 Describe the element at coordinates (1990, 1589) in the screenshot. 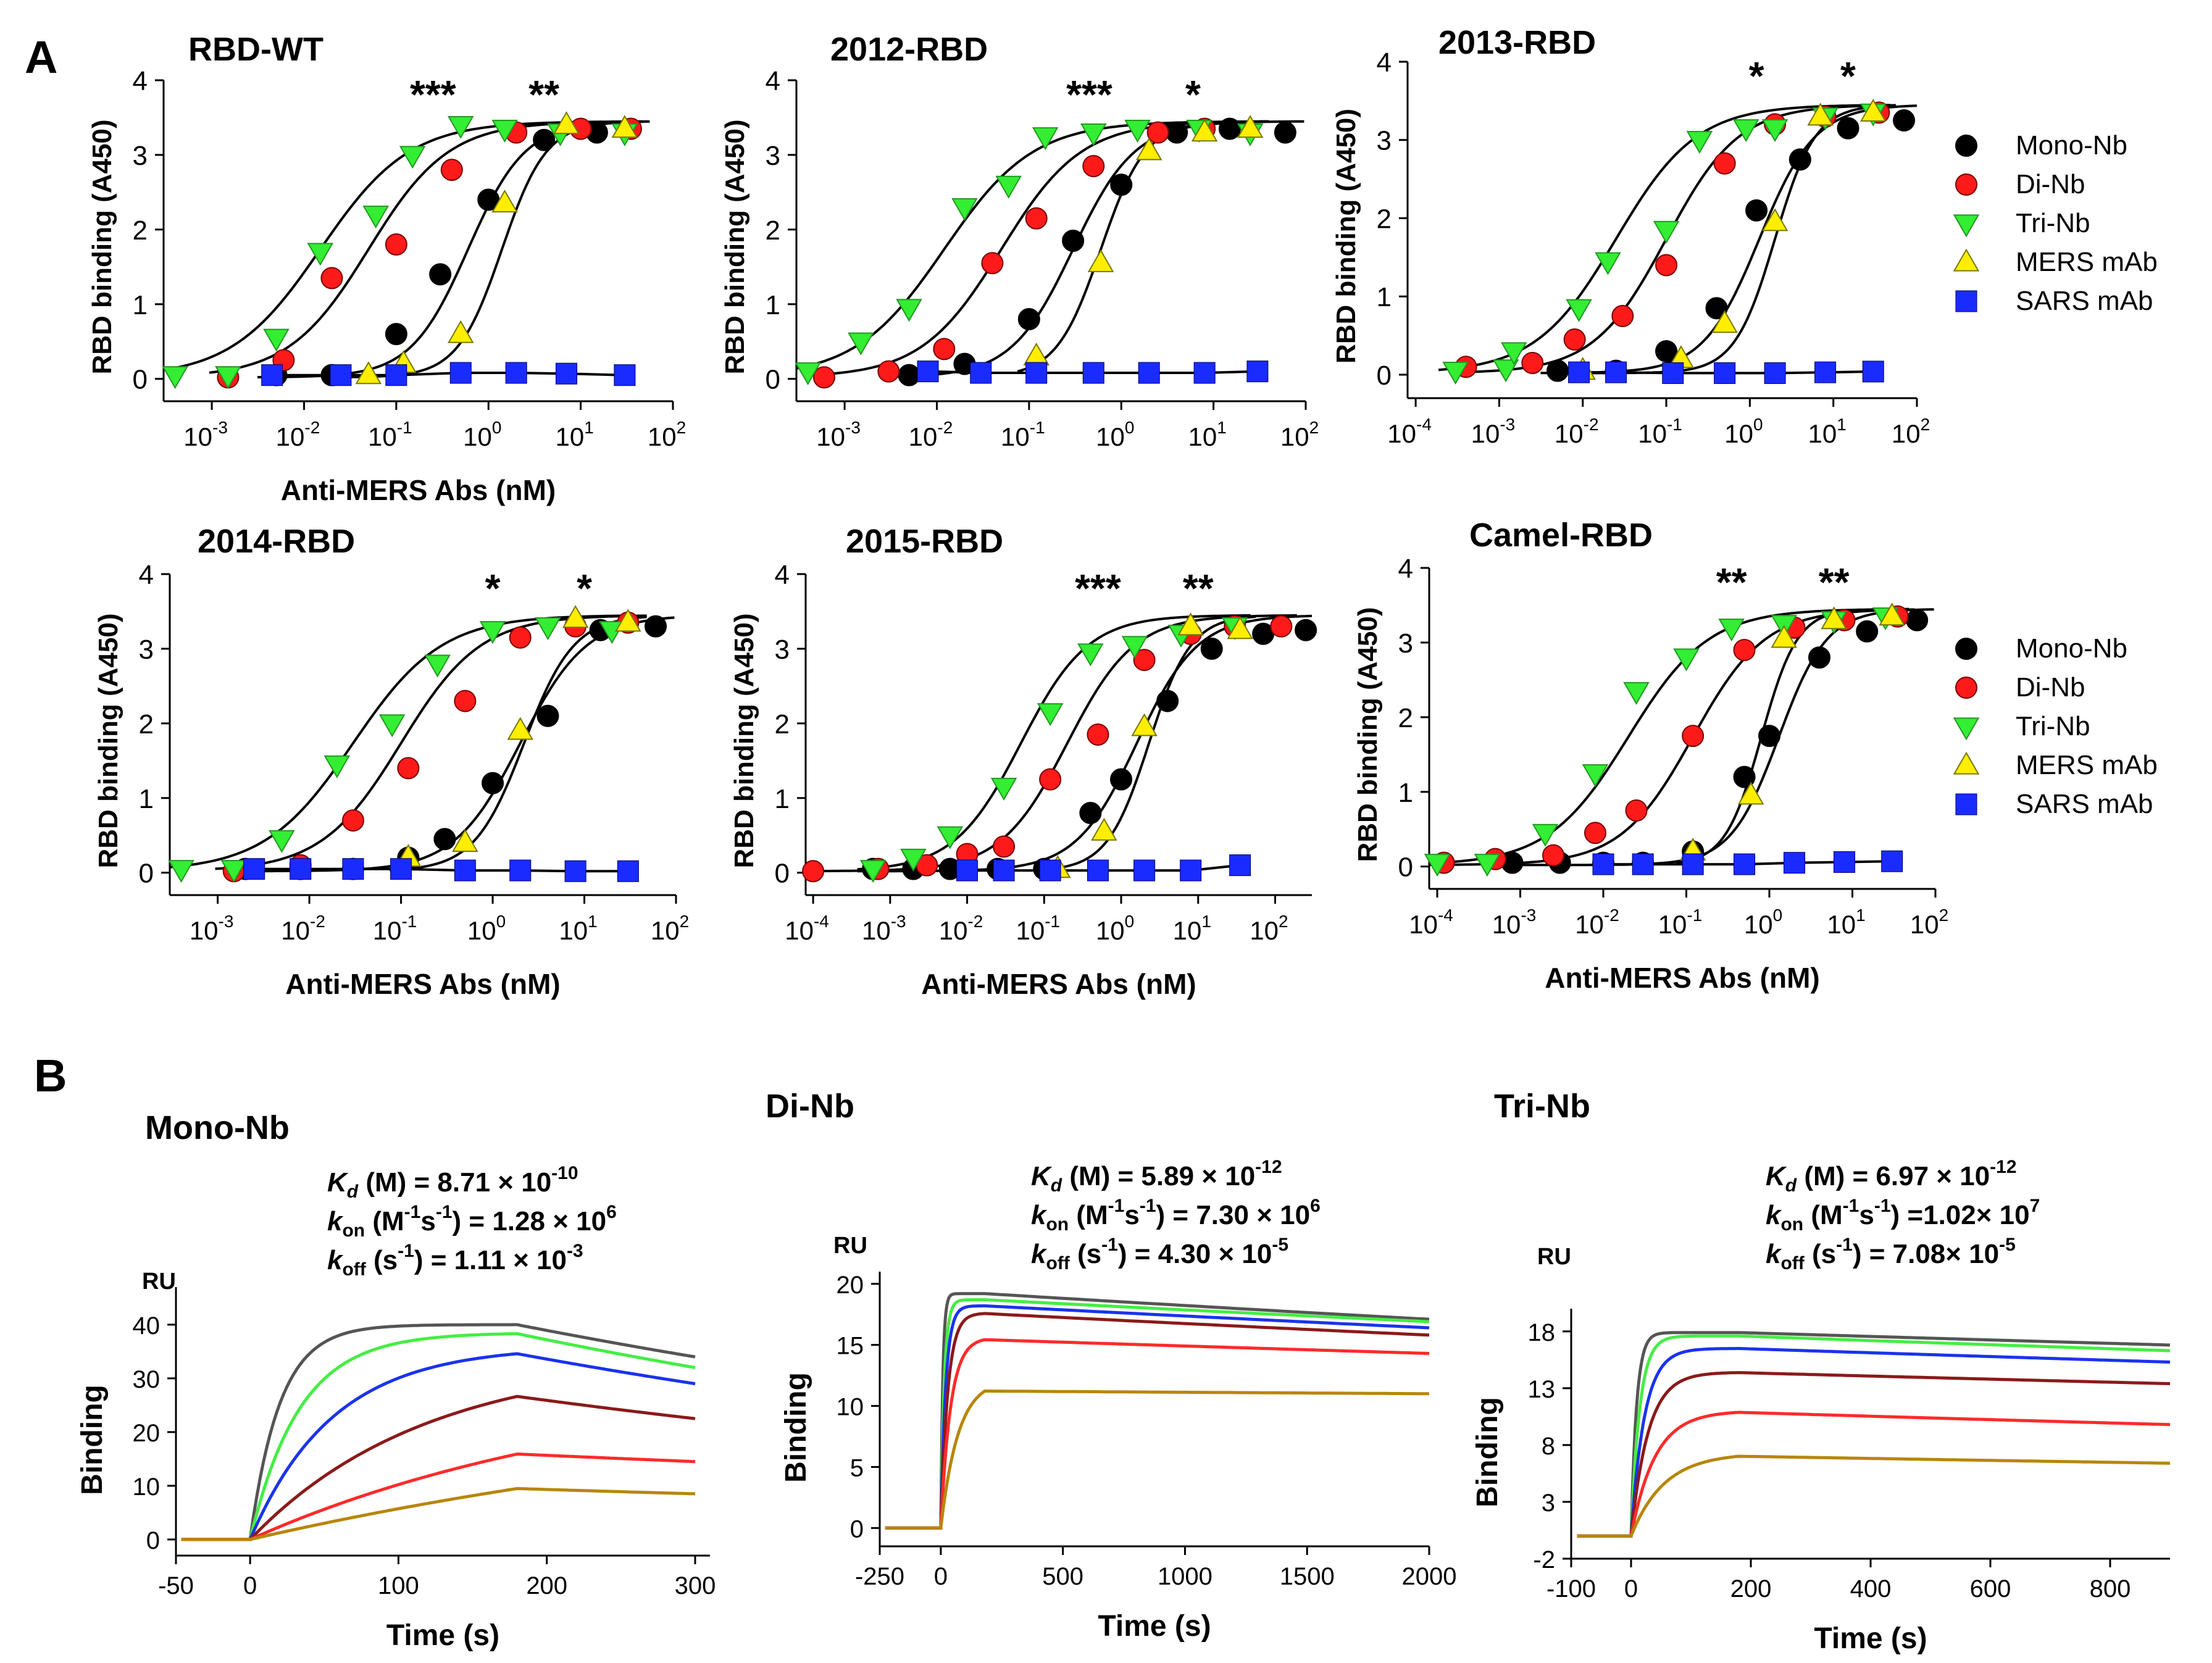

I see `x-tick-label: 600` at that location.